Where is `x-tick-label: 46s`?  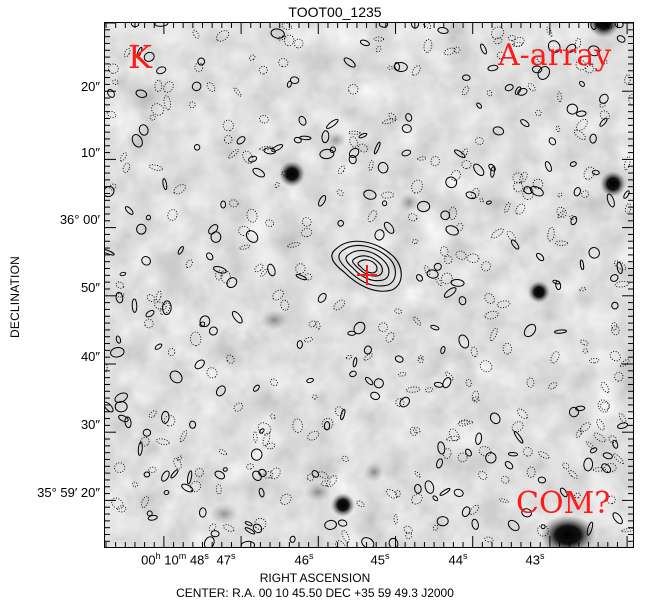 x-tick-label: 46s is located at coordinates (304, 559).